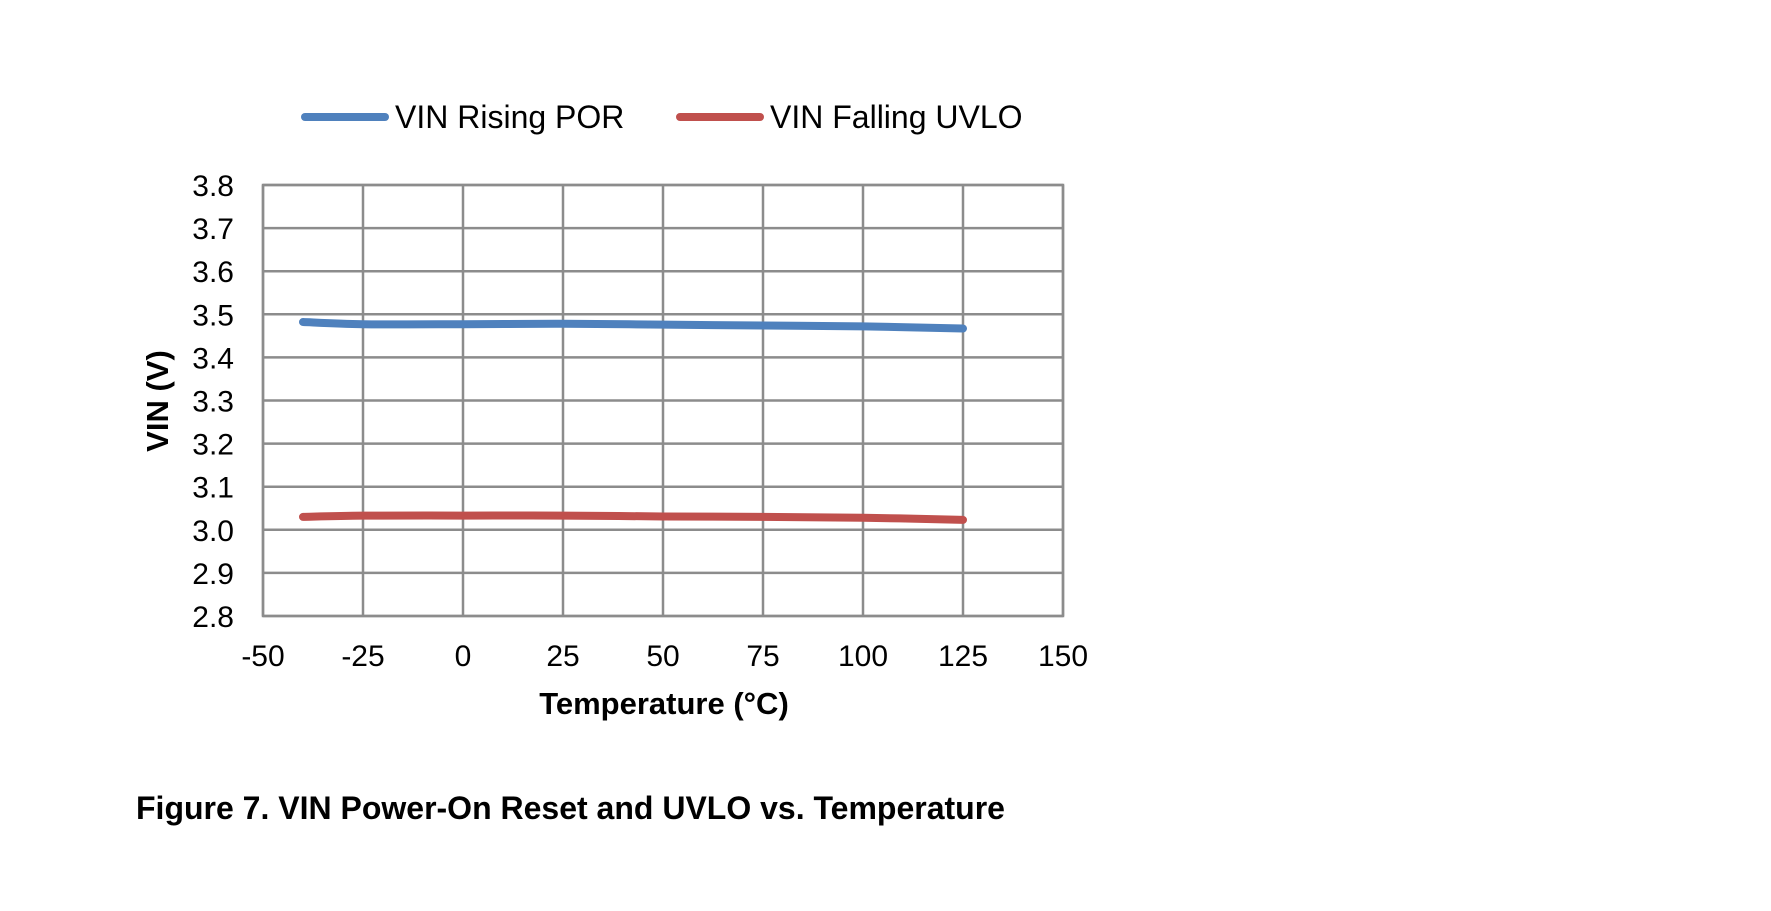  I want to click on y-tick-label: 3.5, so click(213, 315).